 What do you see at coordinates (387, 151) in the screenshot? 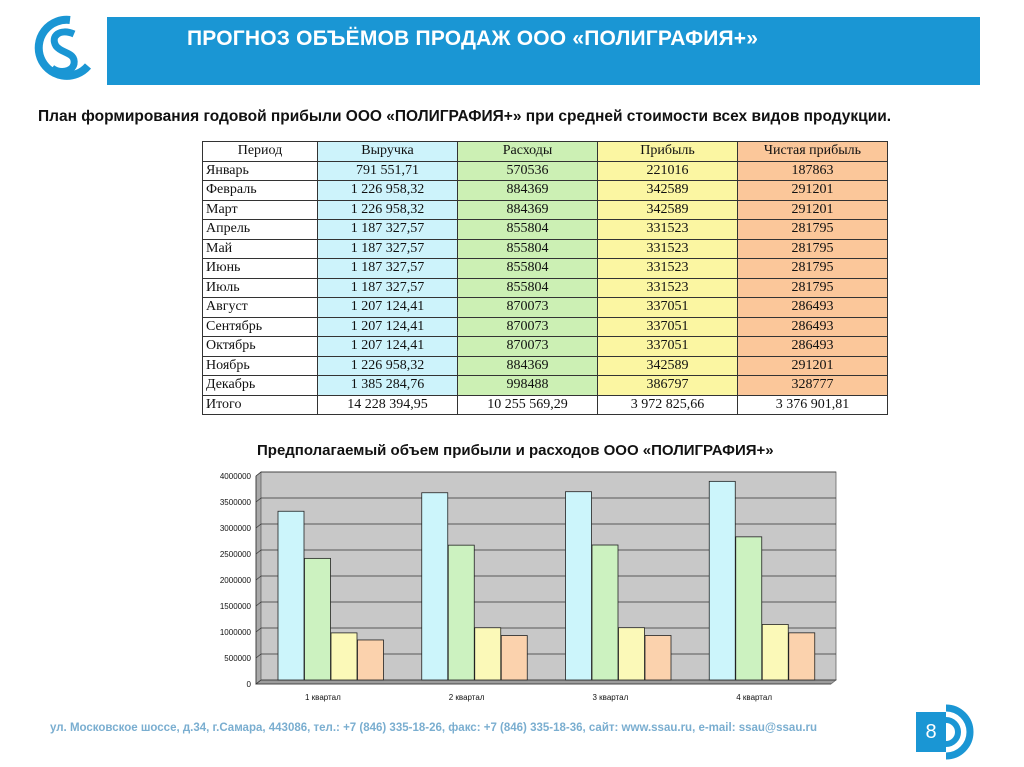
I see `header-revenue: Выручка` at bounding box center [387, 151].